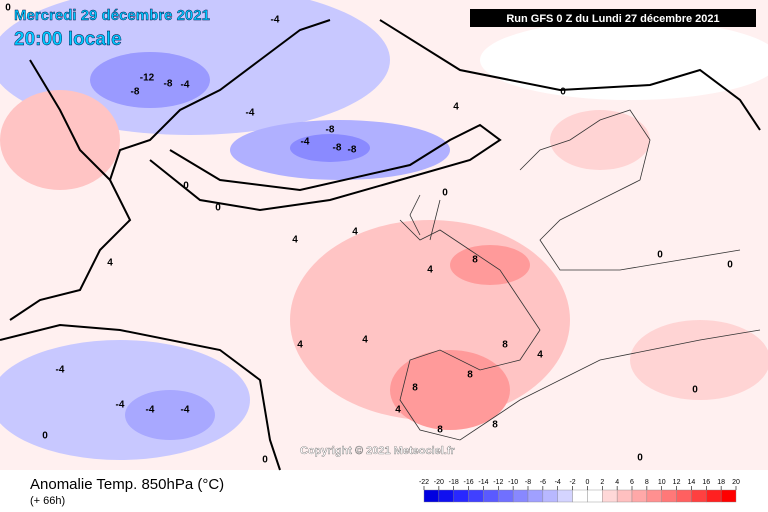 This screenshot has height=512, width=768. Describe the element at coordinates (617, 482) in the screenshot. I see `legend-tick-label: 4` at that location.